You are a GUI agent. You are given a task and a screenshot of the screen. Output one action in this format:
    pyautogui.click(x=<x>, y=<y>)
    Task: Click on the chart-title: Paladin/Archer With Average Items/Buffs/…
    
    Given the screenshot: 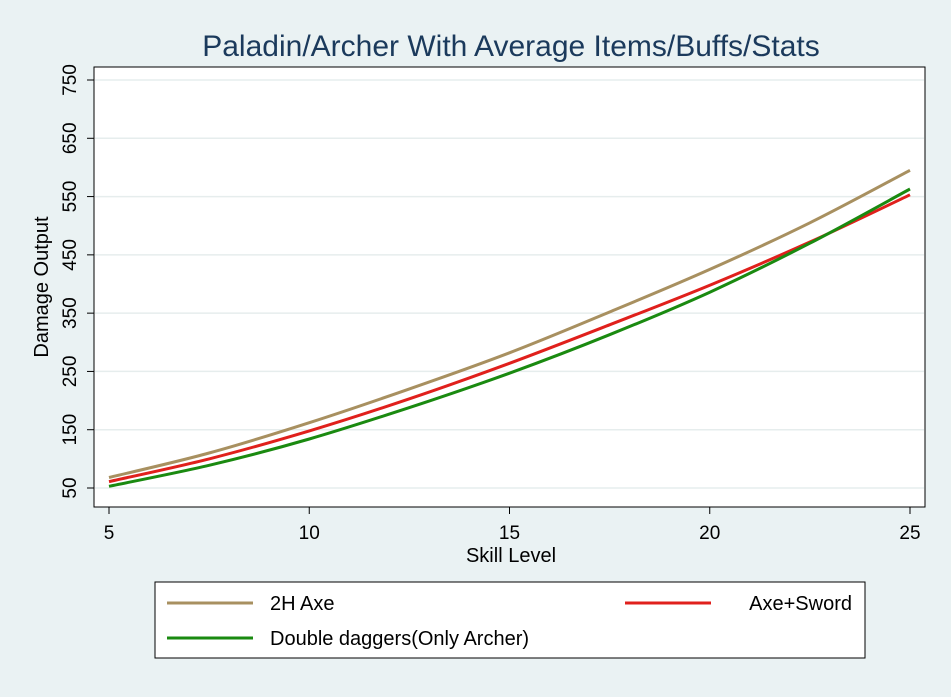 What is the action you would take?
    pyautogui.click(x=511, y=46)
    